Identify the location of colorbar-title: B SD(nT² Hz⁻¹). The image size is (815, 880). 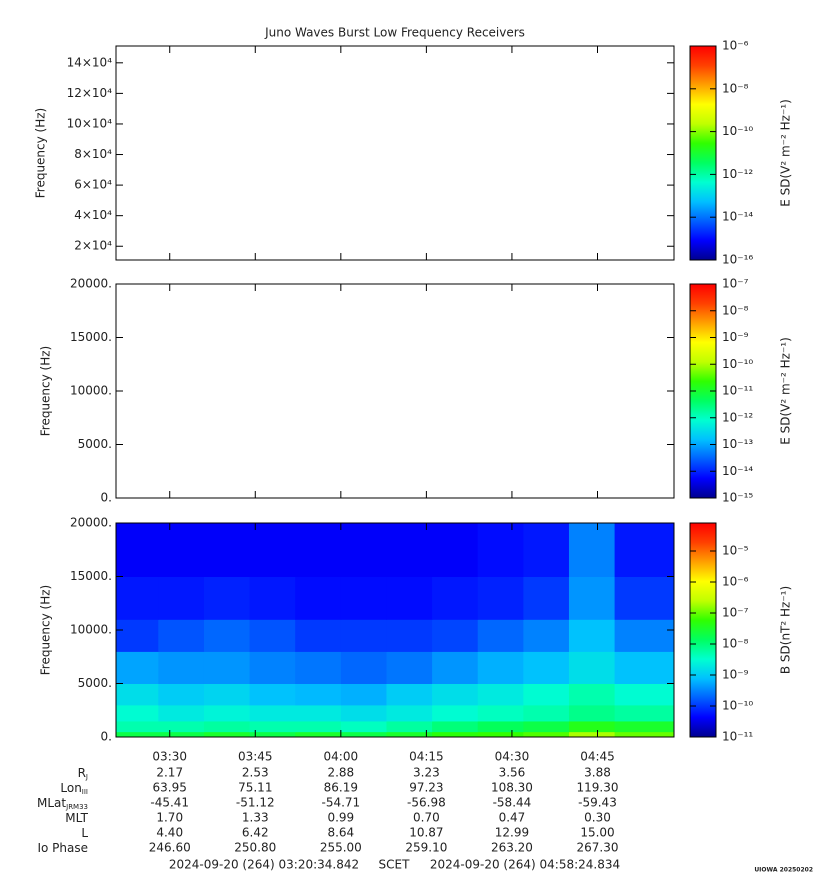
(786, 630).